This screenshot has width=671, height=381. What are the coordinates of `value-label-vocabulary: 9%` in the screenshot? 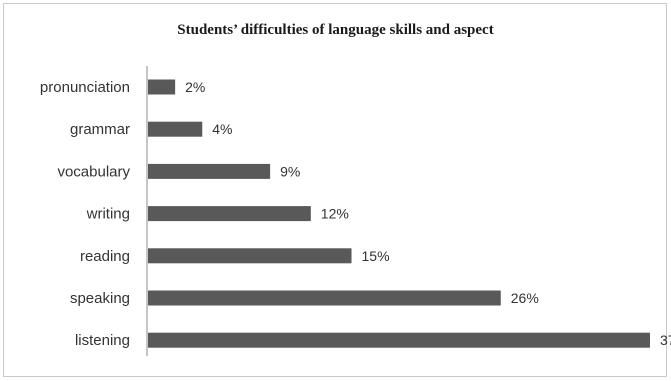 It's located at (290, 171).